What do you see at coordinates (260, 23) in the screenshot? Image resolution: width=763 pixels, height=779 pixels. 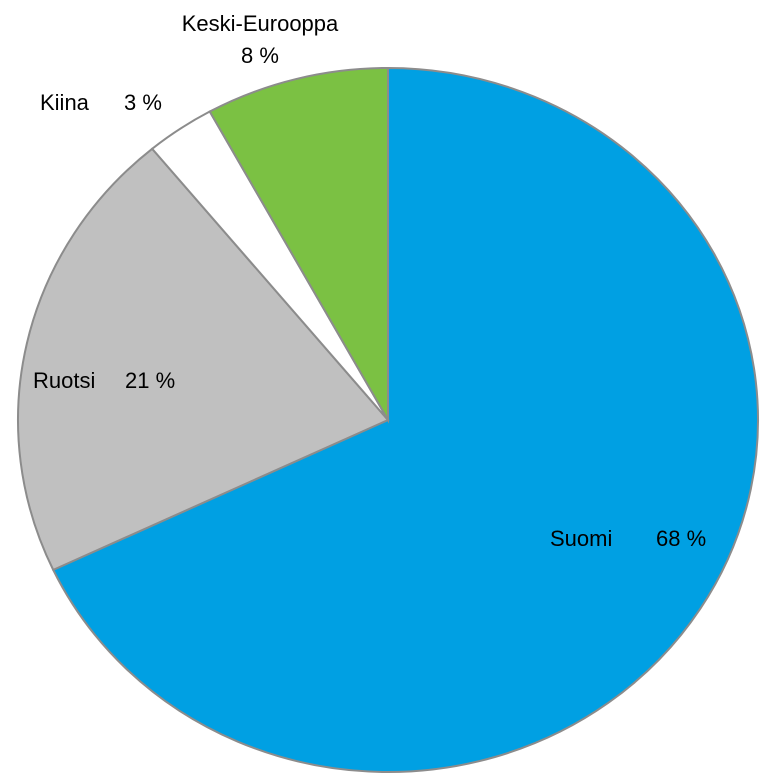 I see `slice-label: Keski-Eurooppa` at bounding box center [260, 23].